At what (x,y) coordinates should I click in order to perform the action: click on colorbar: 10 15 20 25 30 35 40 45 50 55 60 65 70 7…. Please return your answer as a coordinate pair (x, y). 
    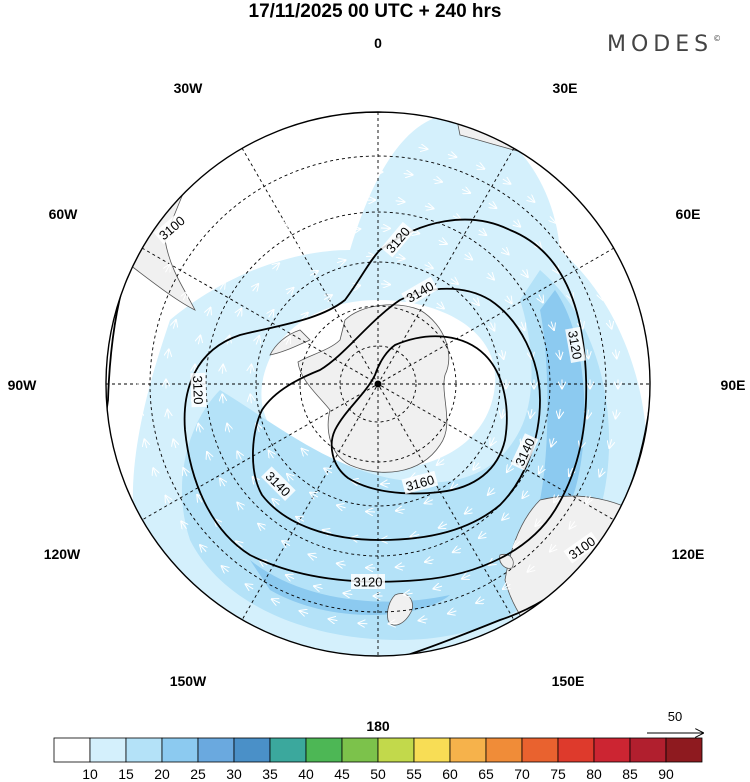
    Looking at the image, I should click on (378, 759).